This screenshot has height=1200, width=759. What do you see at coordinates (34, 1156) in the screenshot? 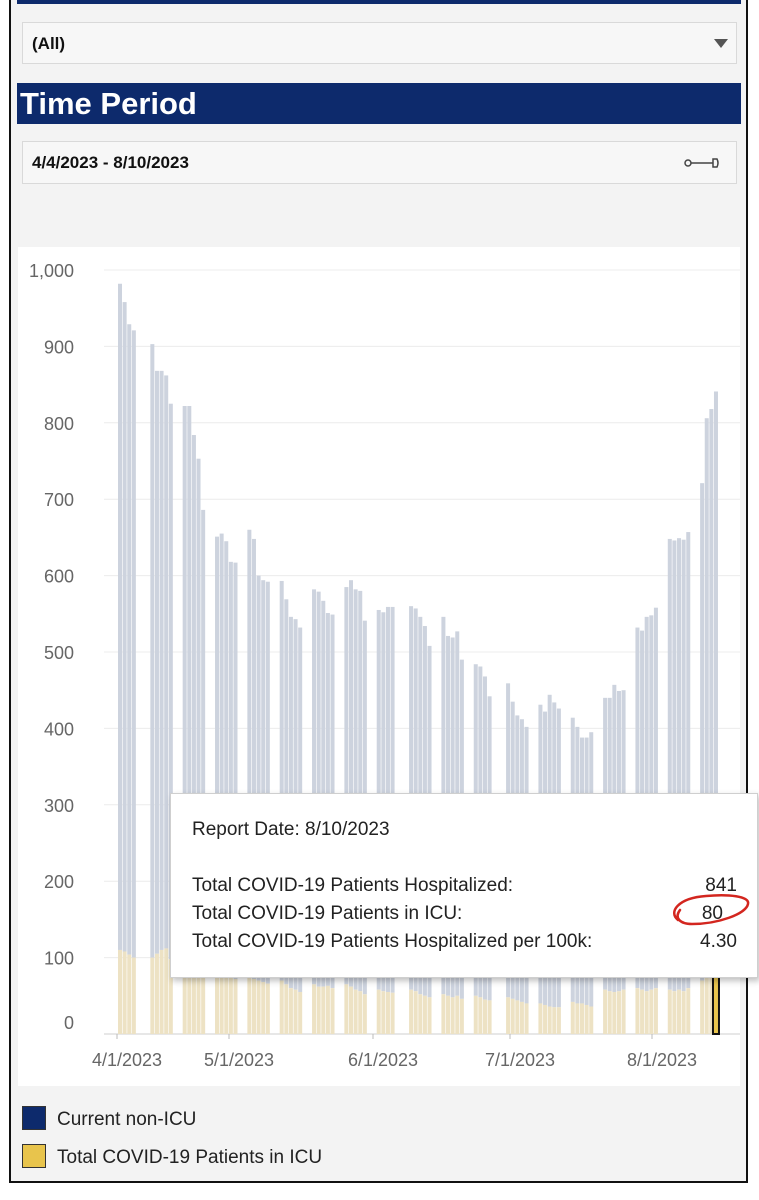
I see `legend-swatch-icu` at bounding box center [34, 1156].